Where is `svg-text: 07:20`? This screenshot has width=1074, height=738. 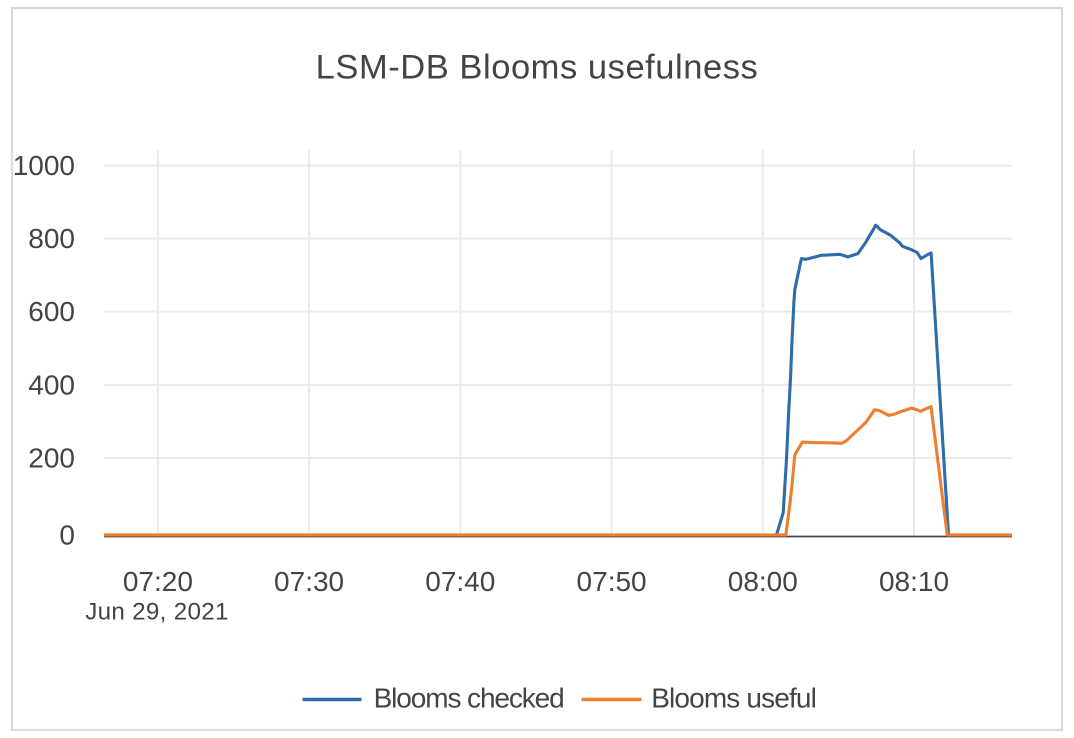
svg-text: 07:20 is located at coordinates (158, 581).